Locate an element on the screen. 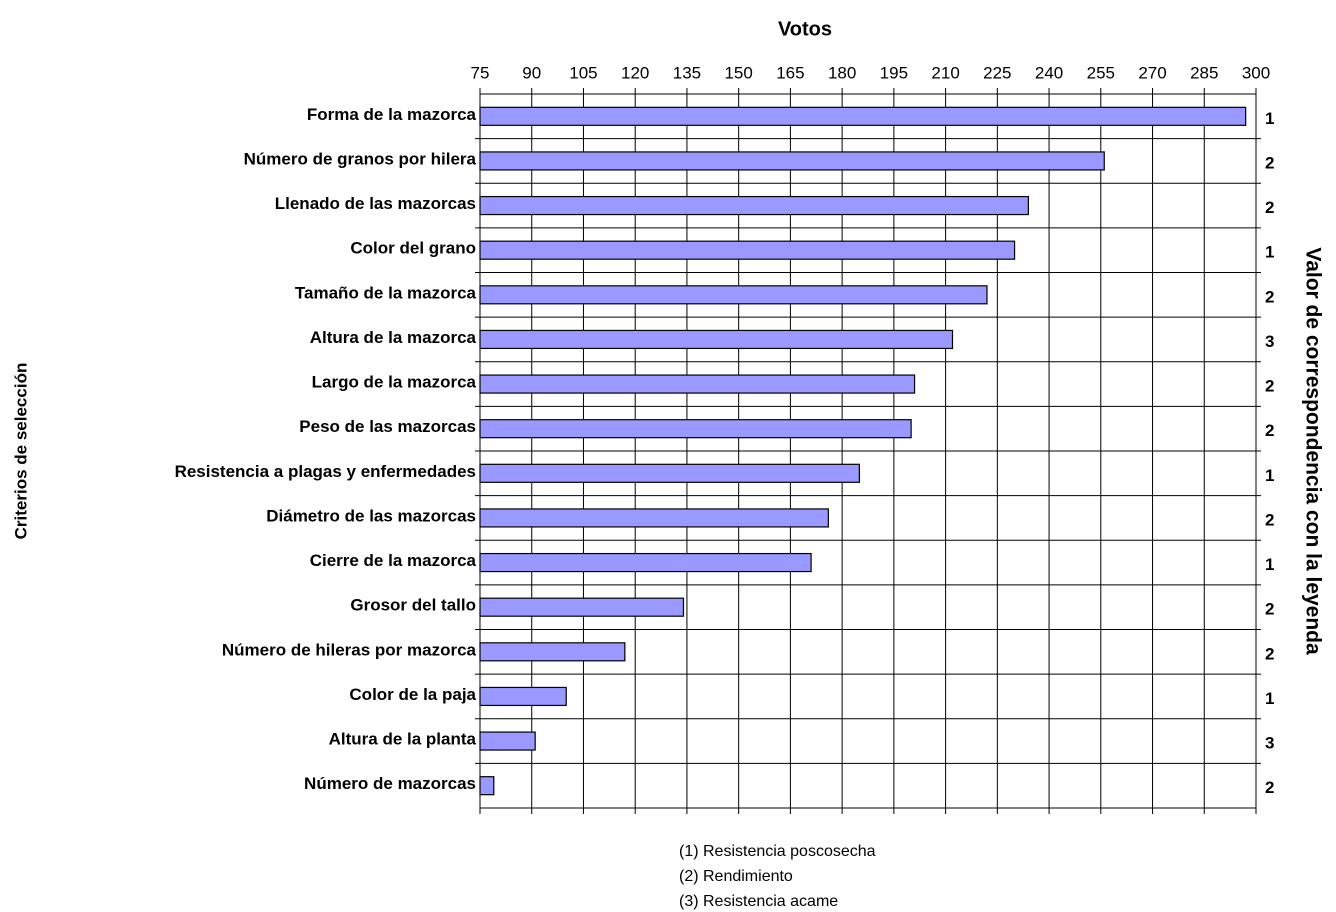 Image resolution: width=1336 pixels, height=912 pixels. x-tick-label: 240 is located at coordinates (1049, 72).